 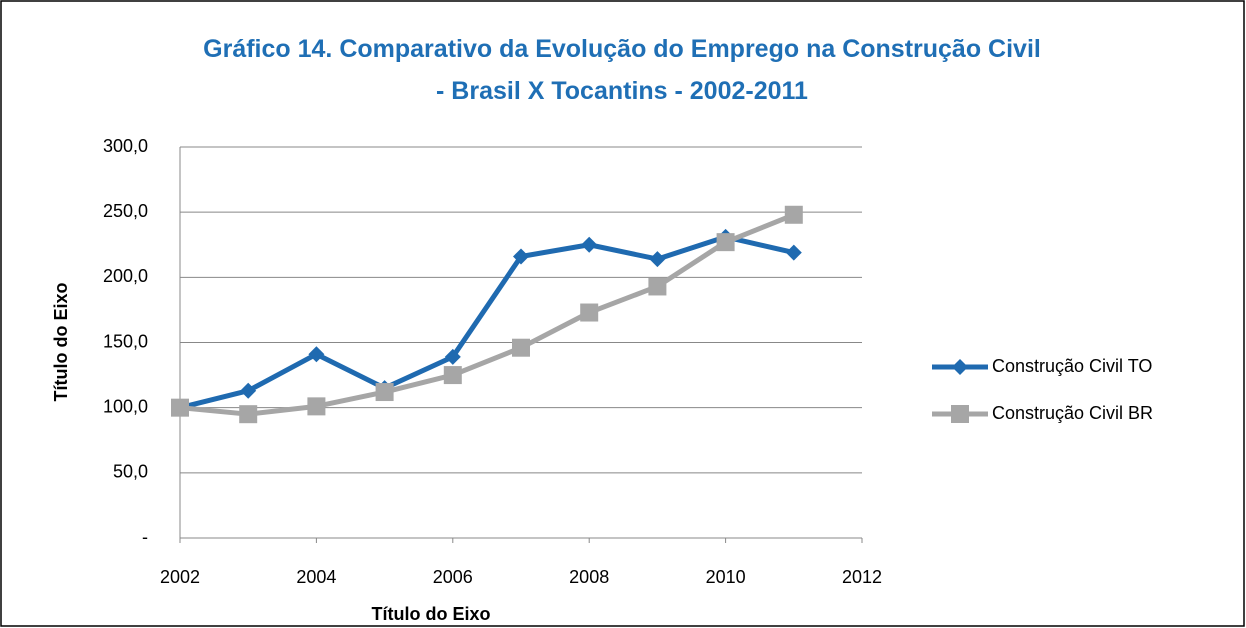 What do you see at coordinates (125, 406) in the screenshot?
I see `y-tick-label: 100,0` at bounding box center [125, 406].